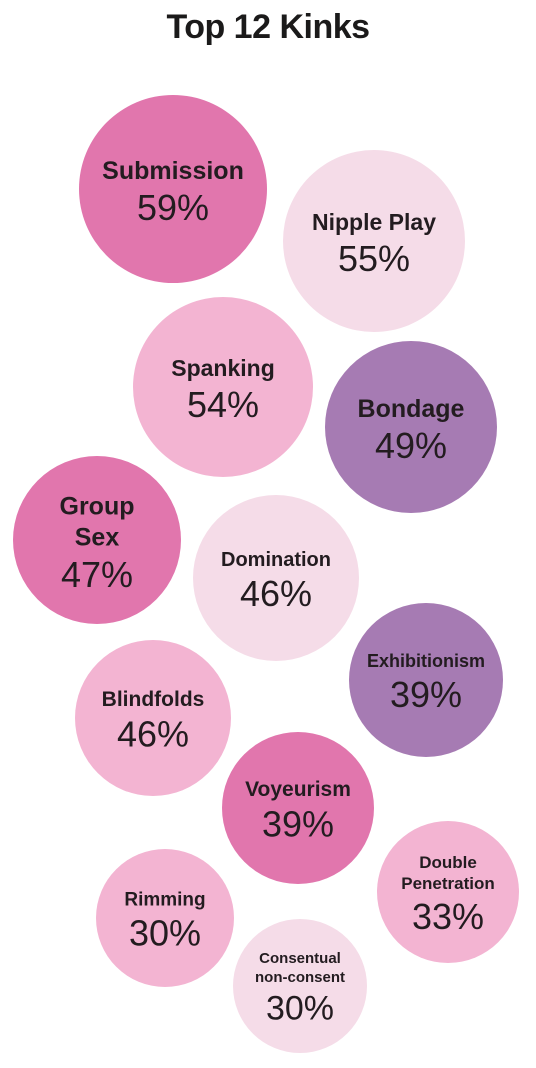 This screenshot has height=1068, width=536. What do you see at coordinates (223, 368) in the screenshot?
I see `bubble-label: Spanking` at bounding box center [223, 368].